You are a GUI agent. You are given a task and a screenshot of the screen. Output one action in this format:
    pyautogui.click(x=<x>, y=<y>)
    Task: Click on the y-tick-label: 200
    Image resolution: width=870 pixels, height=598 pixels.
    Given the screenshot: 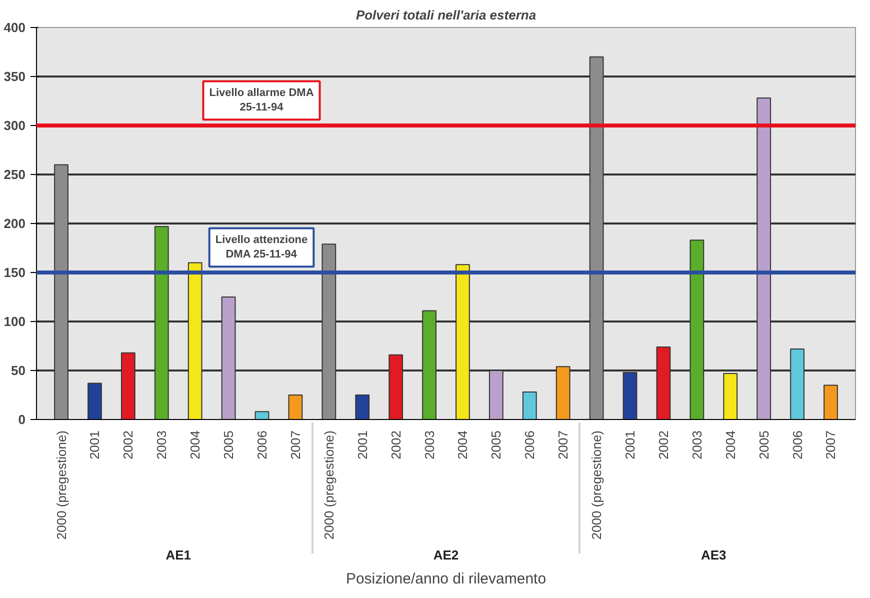 What is the action you would take?
    pyautogui.click(x=15, y=223)
    